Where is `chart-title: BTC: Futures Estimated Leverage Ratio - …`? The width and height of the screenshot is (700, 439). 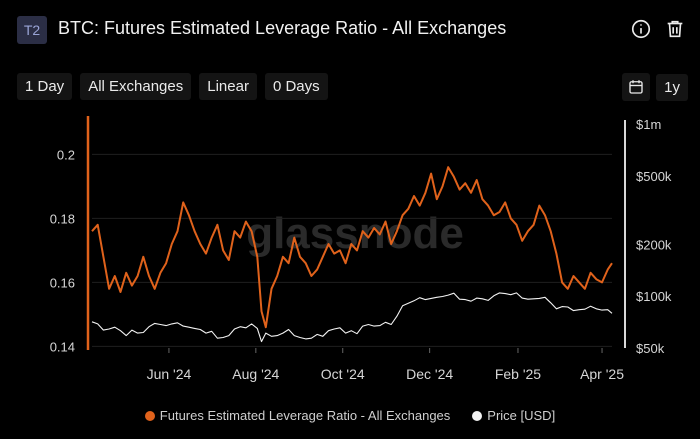
chart-title: BTC: Futures Estimated Leverage Ratio - … is located at coordinates (282, 28).